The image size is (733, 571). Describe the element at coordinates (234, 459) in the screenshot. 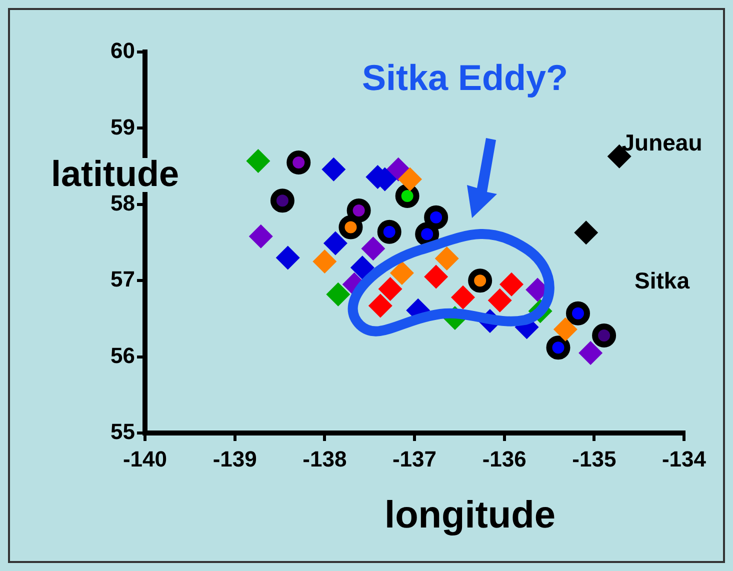

I see `x-tick-label: -139` at that location.